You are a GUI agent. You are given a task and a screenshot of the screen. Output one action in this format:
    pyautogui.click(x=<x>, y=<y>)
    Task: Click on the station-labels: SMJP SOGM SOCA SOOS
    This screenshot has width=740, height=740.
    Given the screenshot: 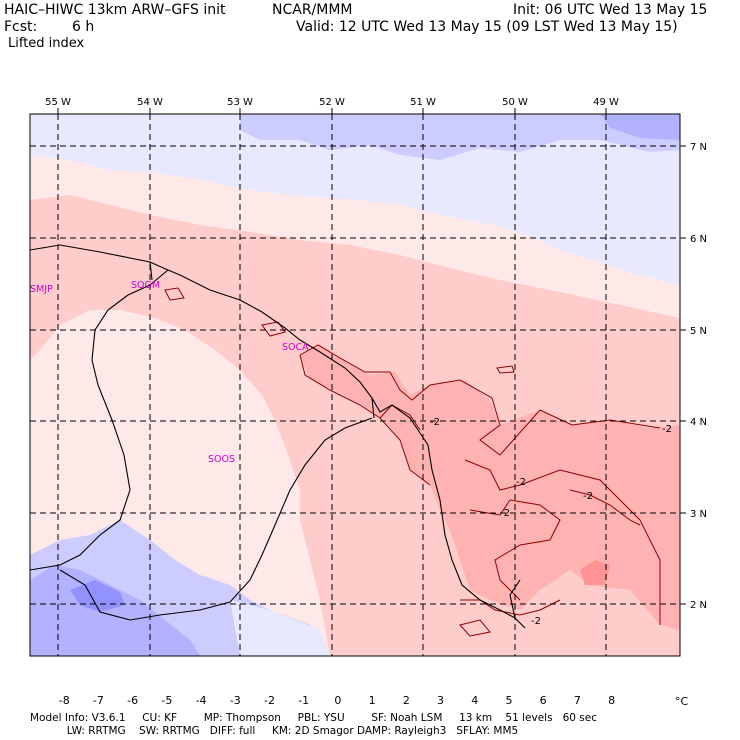 What is the action you would take?
    pyautogui.click(x=169, y=372)
    